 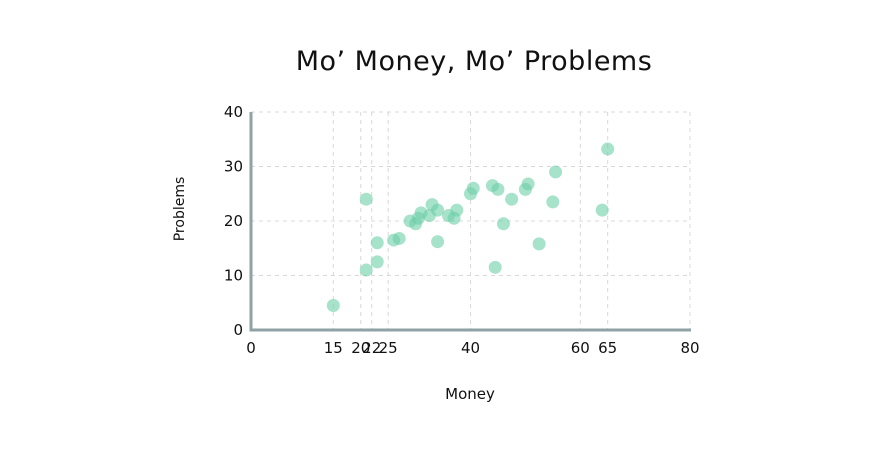 I want to click on x-axis-label: Money, so click(x=470, y=394).